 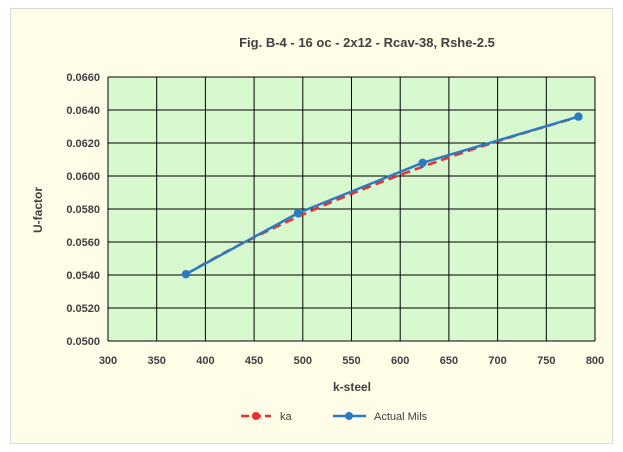 I want to click on y-tick-label: 0.0580, so click(x=83, y=210).